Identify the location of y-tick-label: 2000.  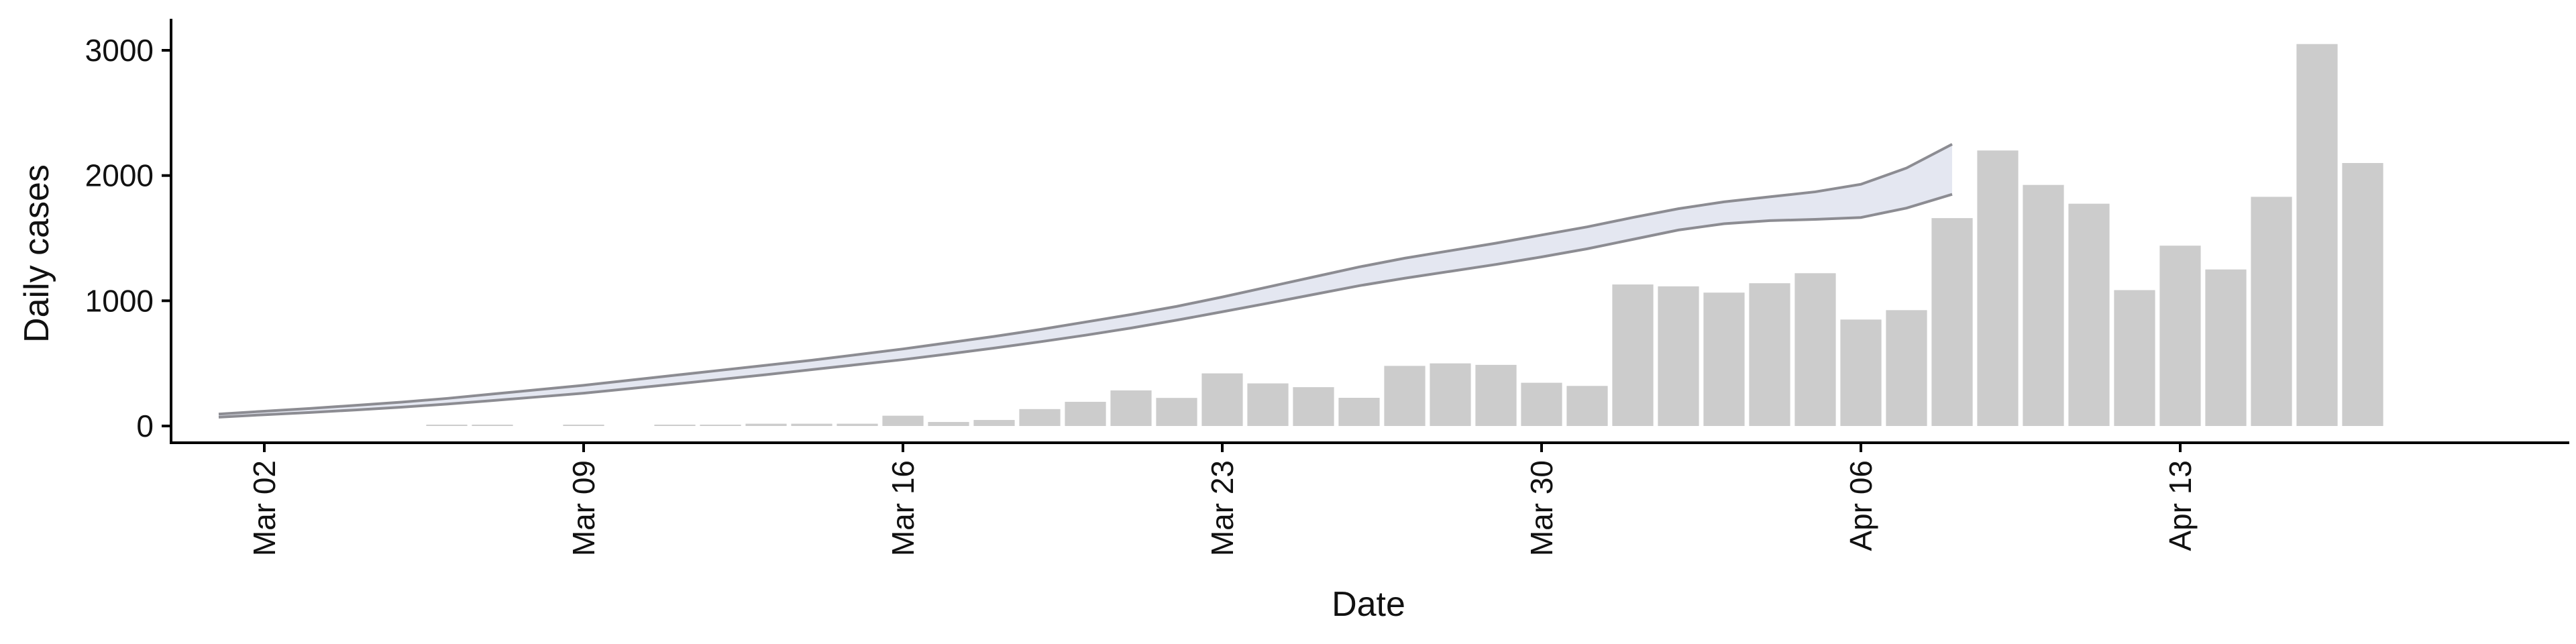
(119, 175).